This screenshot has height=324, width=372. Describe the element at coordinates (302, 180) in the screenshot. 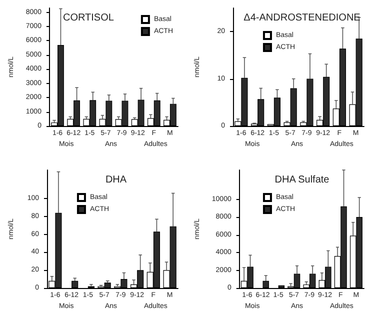

I see `chart-title: DHA Sulfate` at that location.